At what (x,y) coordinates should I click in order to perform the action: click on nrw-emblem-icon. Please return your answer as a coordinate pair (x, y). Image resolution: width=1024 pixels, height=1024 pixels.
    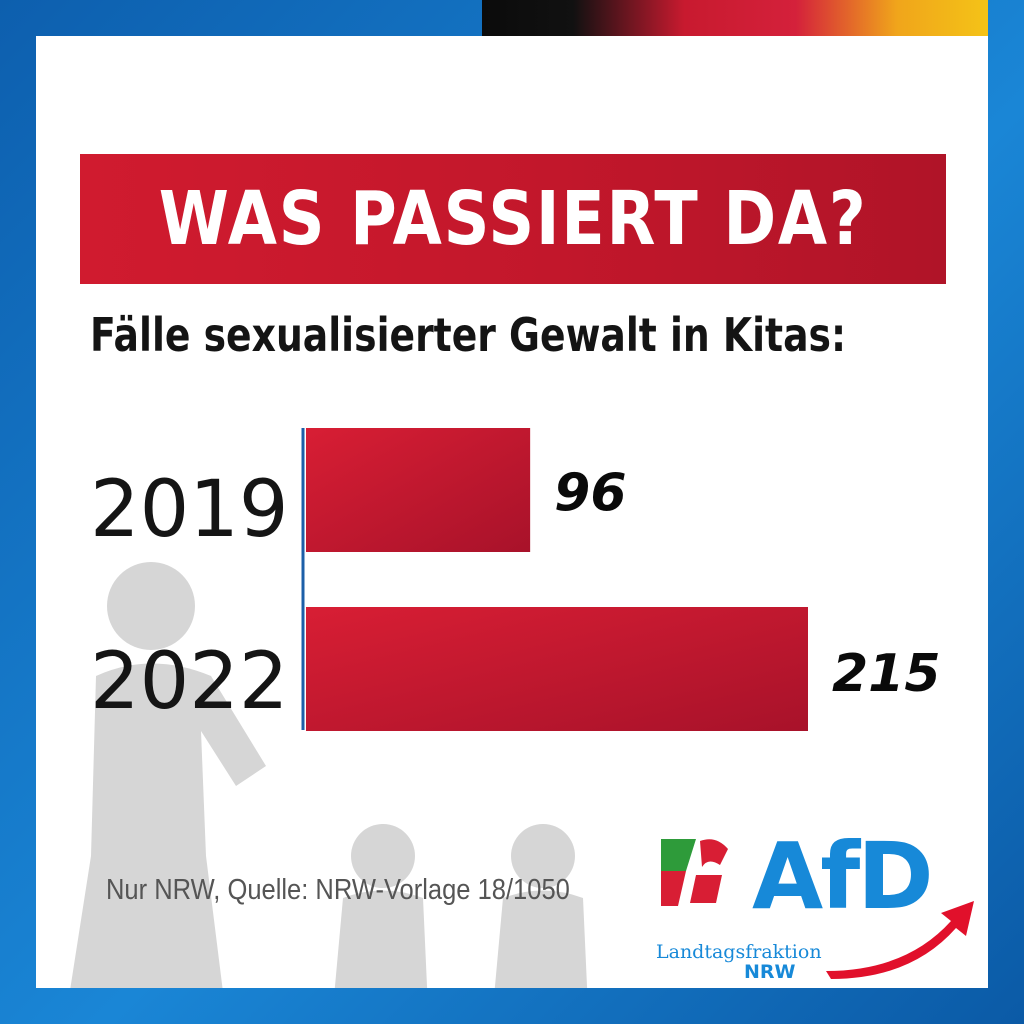
    Looking at the image, I should click on (694, 872).